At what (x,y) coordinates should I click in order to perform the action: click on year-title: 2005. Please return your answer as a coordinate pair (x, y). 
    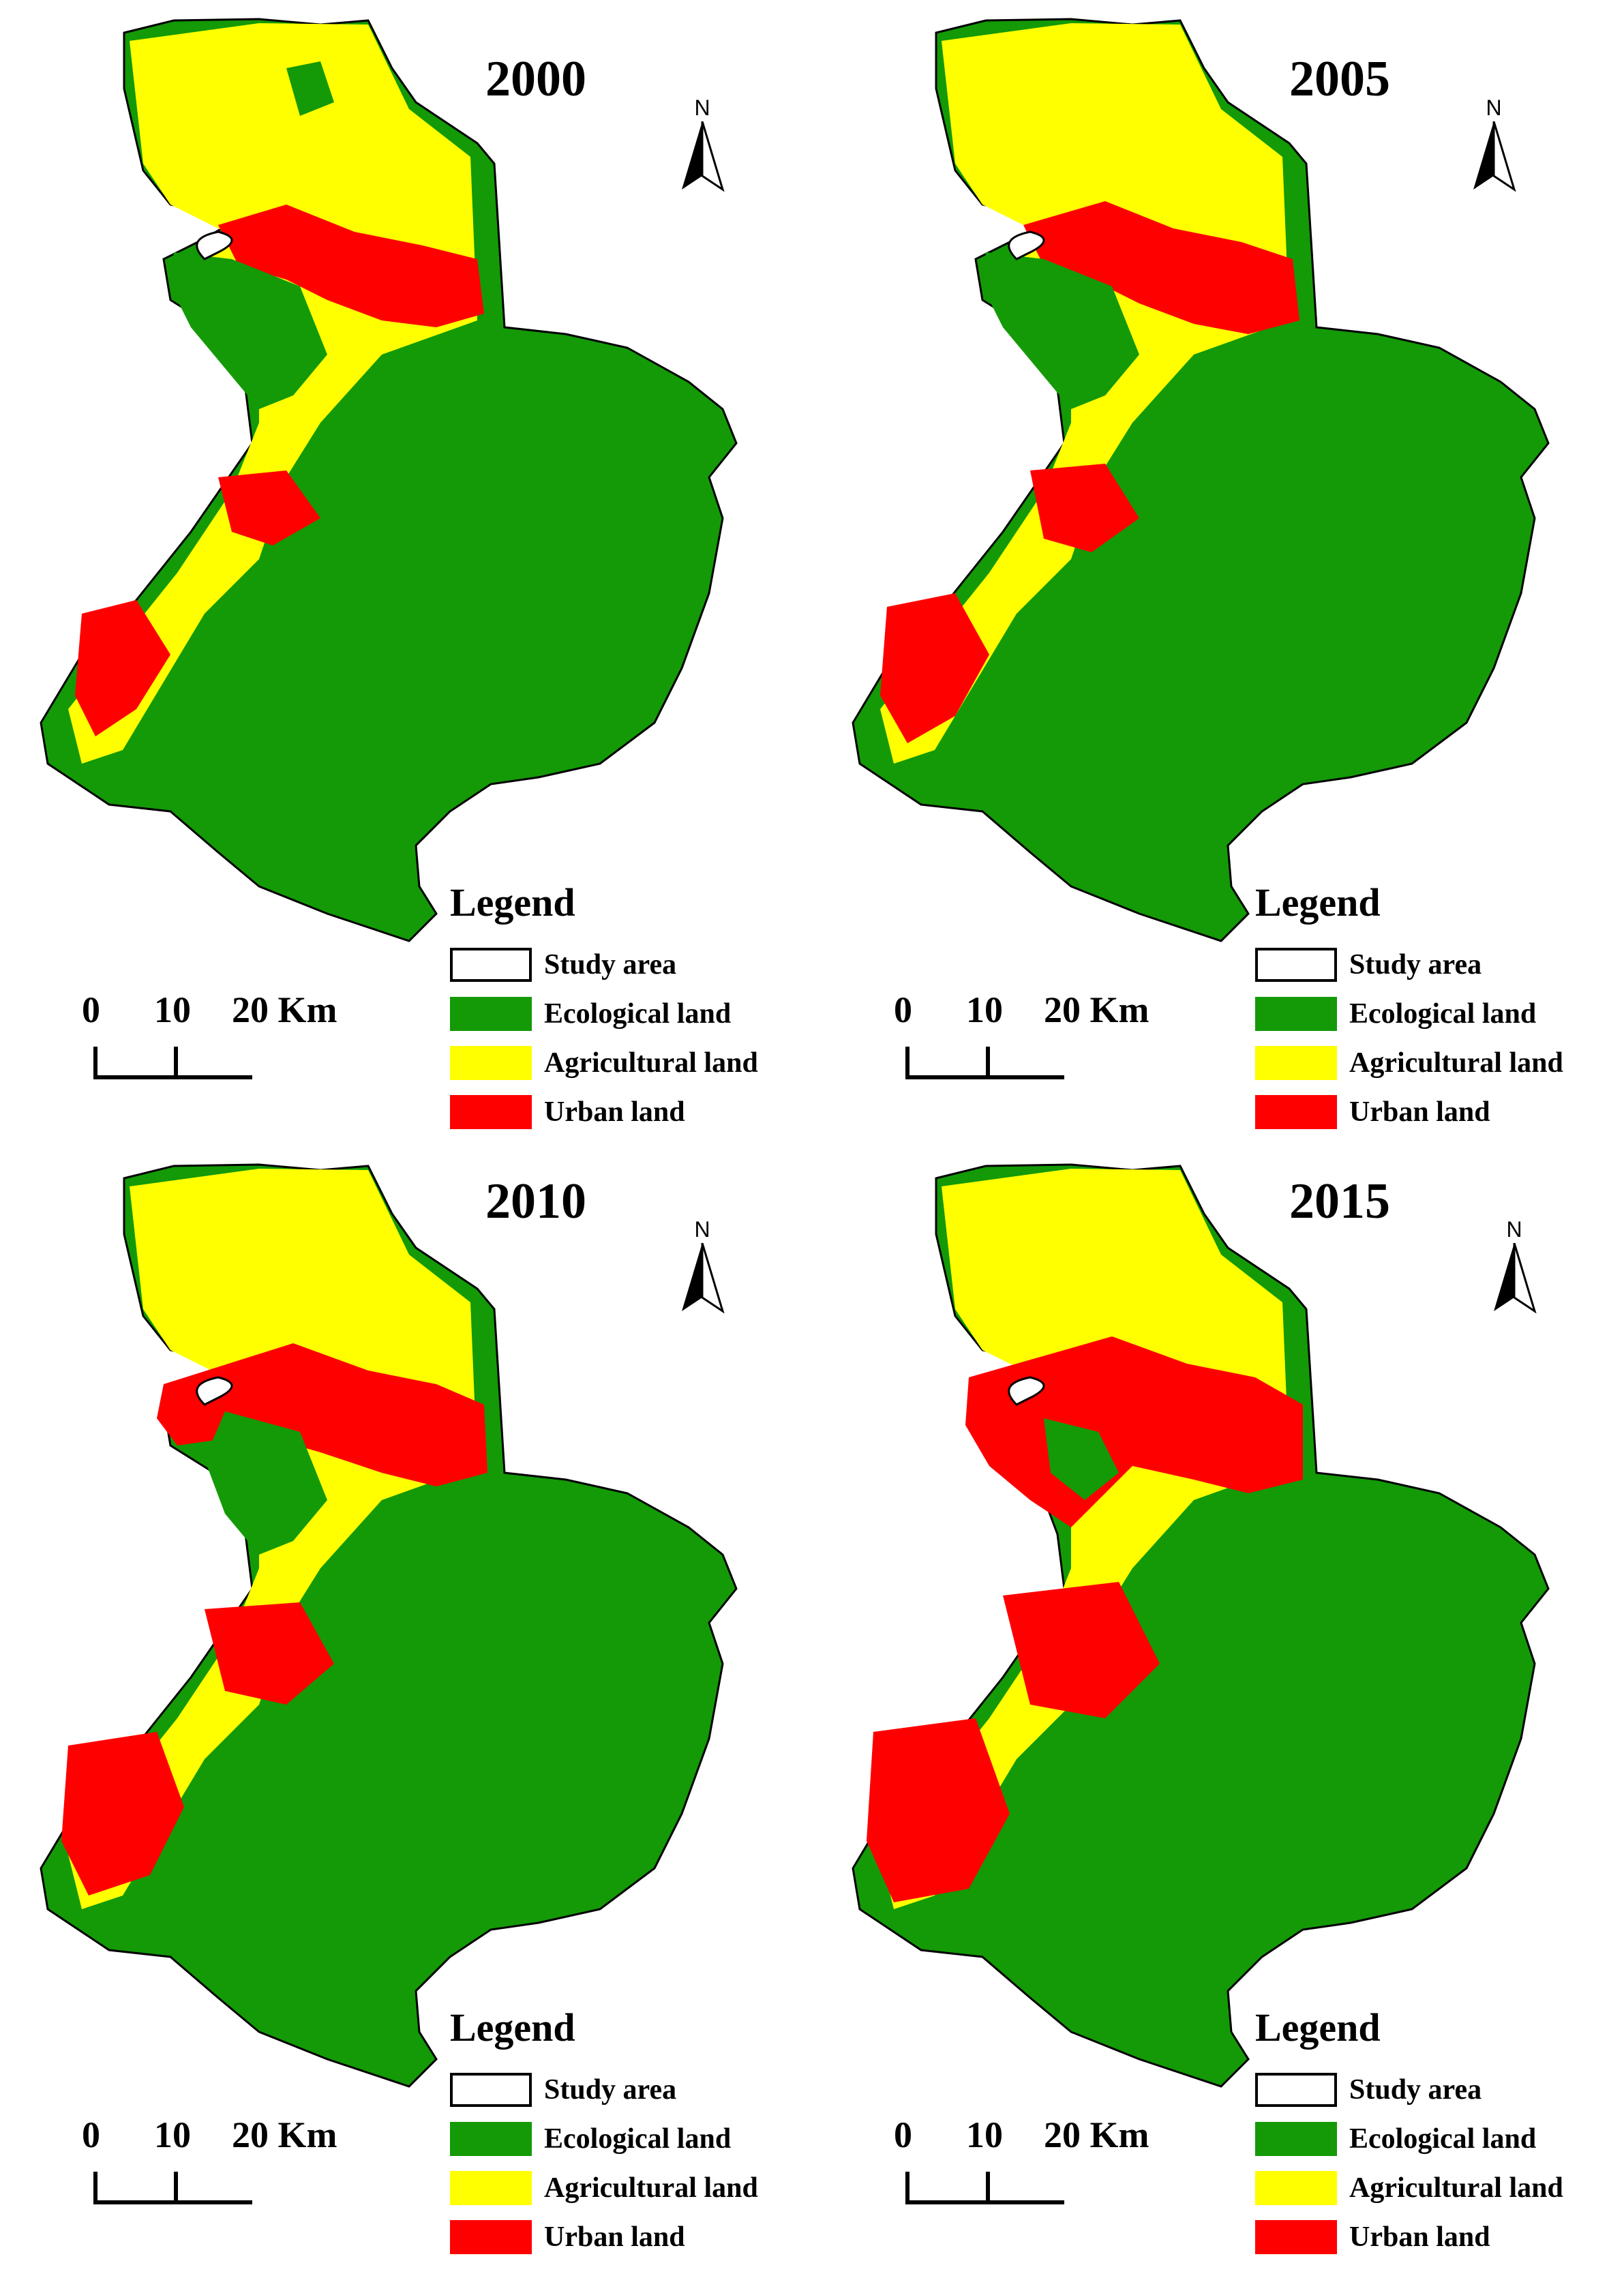
    Looking at the image, I should click on (1339, 79).